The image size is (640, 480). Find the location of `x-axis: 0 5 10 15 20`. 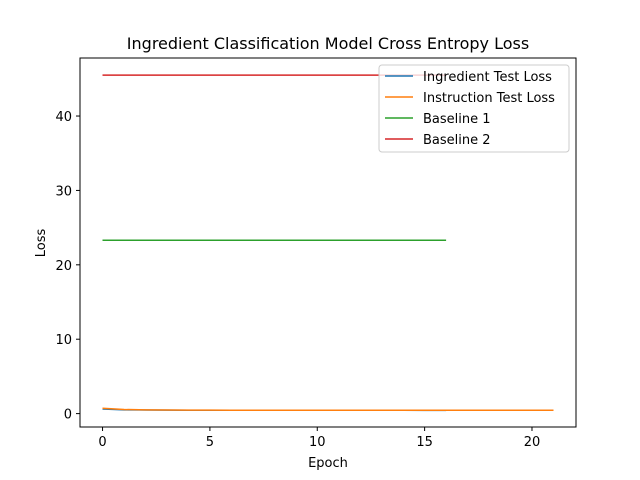

x-axis: 0 5 10 15 20 is located at coordinates (319, 438).